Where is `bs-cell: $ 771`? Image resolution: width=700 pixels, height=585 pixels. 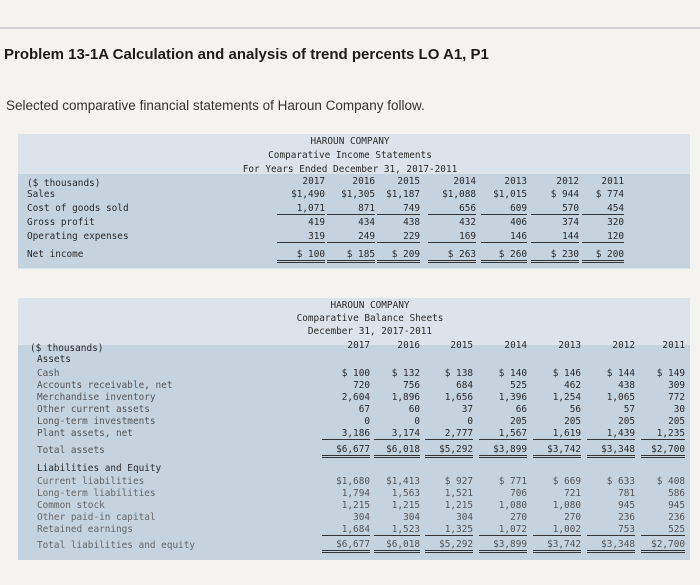 bs-cell: $ 771 is located at coordinates (512, 481).